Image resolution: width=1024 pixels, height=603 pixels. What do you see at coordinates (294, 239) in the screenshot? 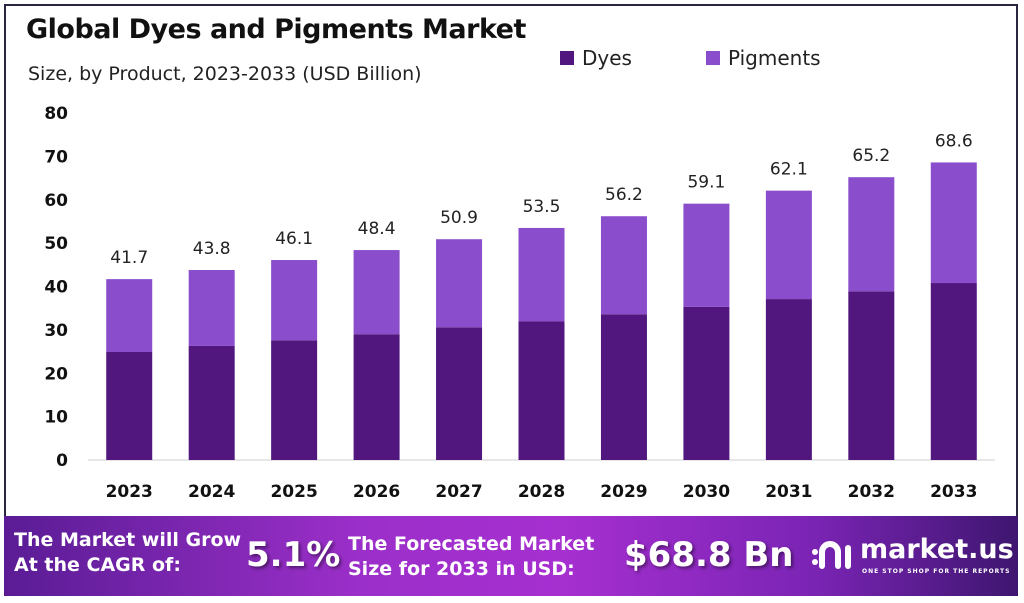
I see `total-data-label: 46.1` at bounding box center [294, 239].